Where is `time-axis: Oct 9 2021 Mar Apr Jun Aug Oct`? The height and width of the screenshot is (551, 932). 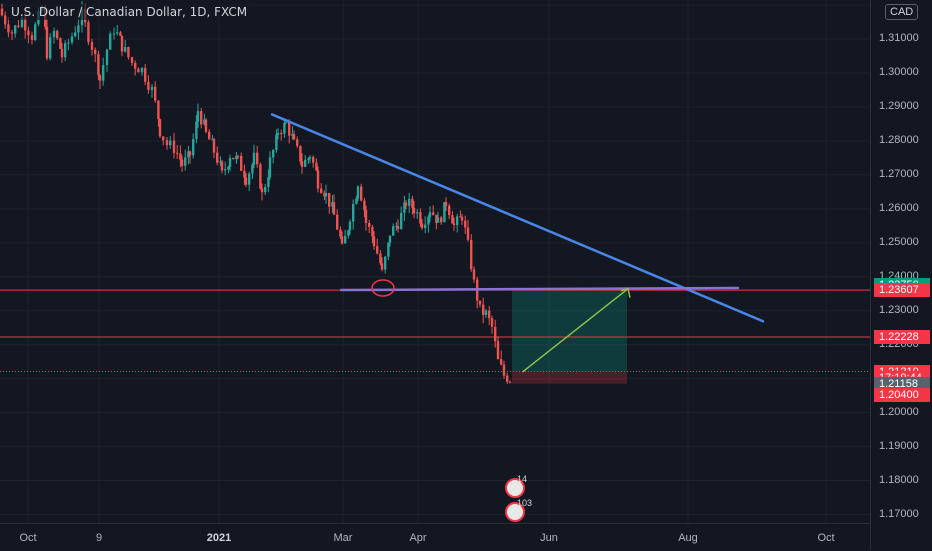
time-axis: Oct 9 2021 Mar Apr Jun Aug Oct is located at coordinates (435, 537).